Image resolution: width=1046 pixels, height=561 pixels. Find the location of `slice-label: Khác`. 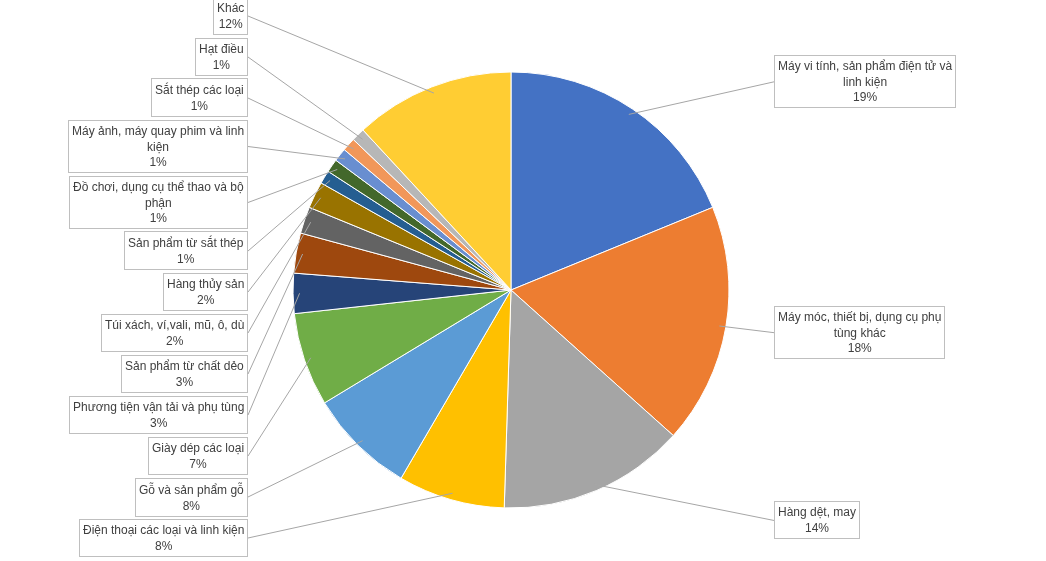

slice-label: Khác is located at coordinates (231, 8).